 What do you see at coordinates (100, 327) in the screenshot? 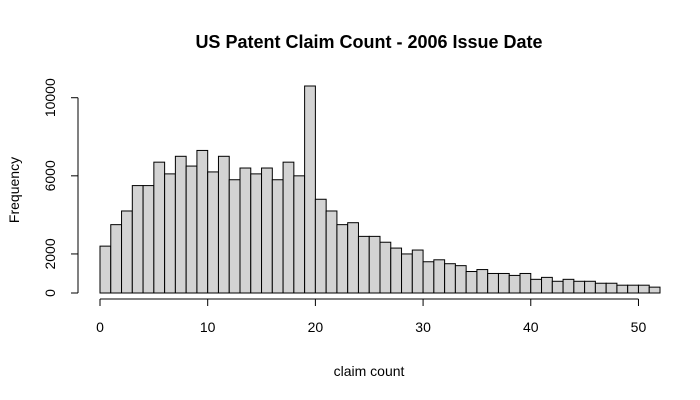
I see `x-tick-label: 0` at bounding box center [100, 327].